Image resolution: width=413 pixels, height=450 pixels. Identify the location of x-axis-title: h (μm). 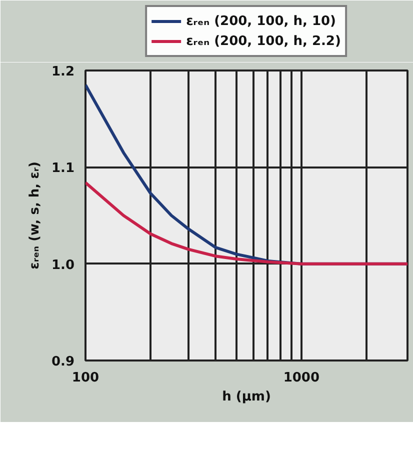
(246, 397).